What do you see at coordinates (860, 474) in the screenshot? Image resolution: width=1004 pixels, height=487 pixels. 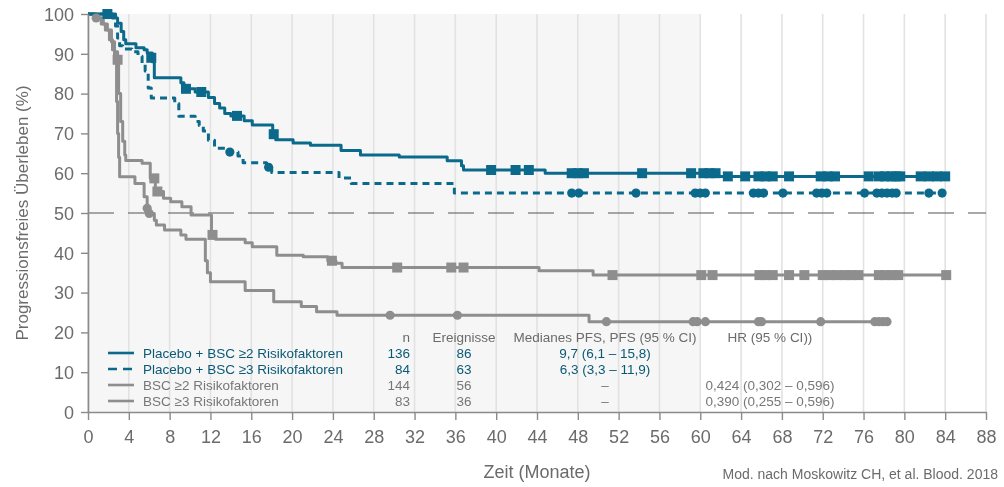 I see `text: Mod. nach Moskowitz CH, et al. Blood. 2018` at bounding box center [860, 474].